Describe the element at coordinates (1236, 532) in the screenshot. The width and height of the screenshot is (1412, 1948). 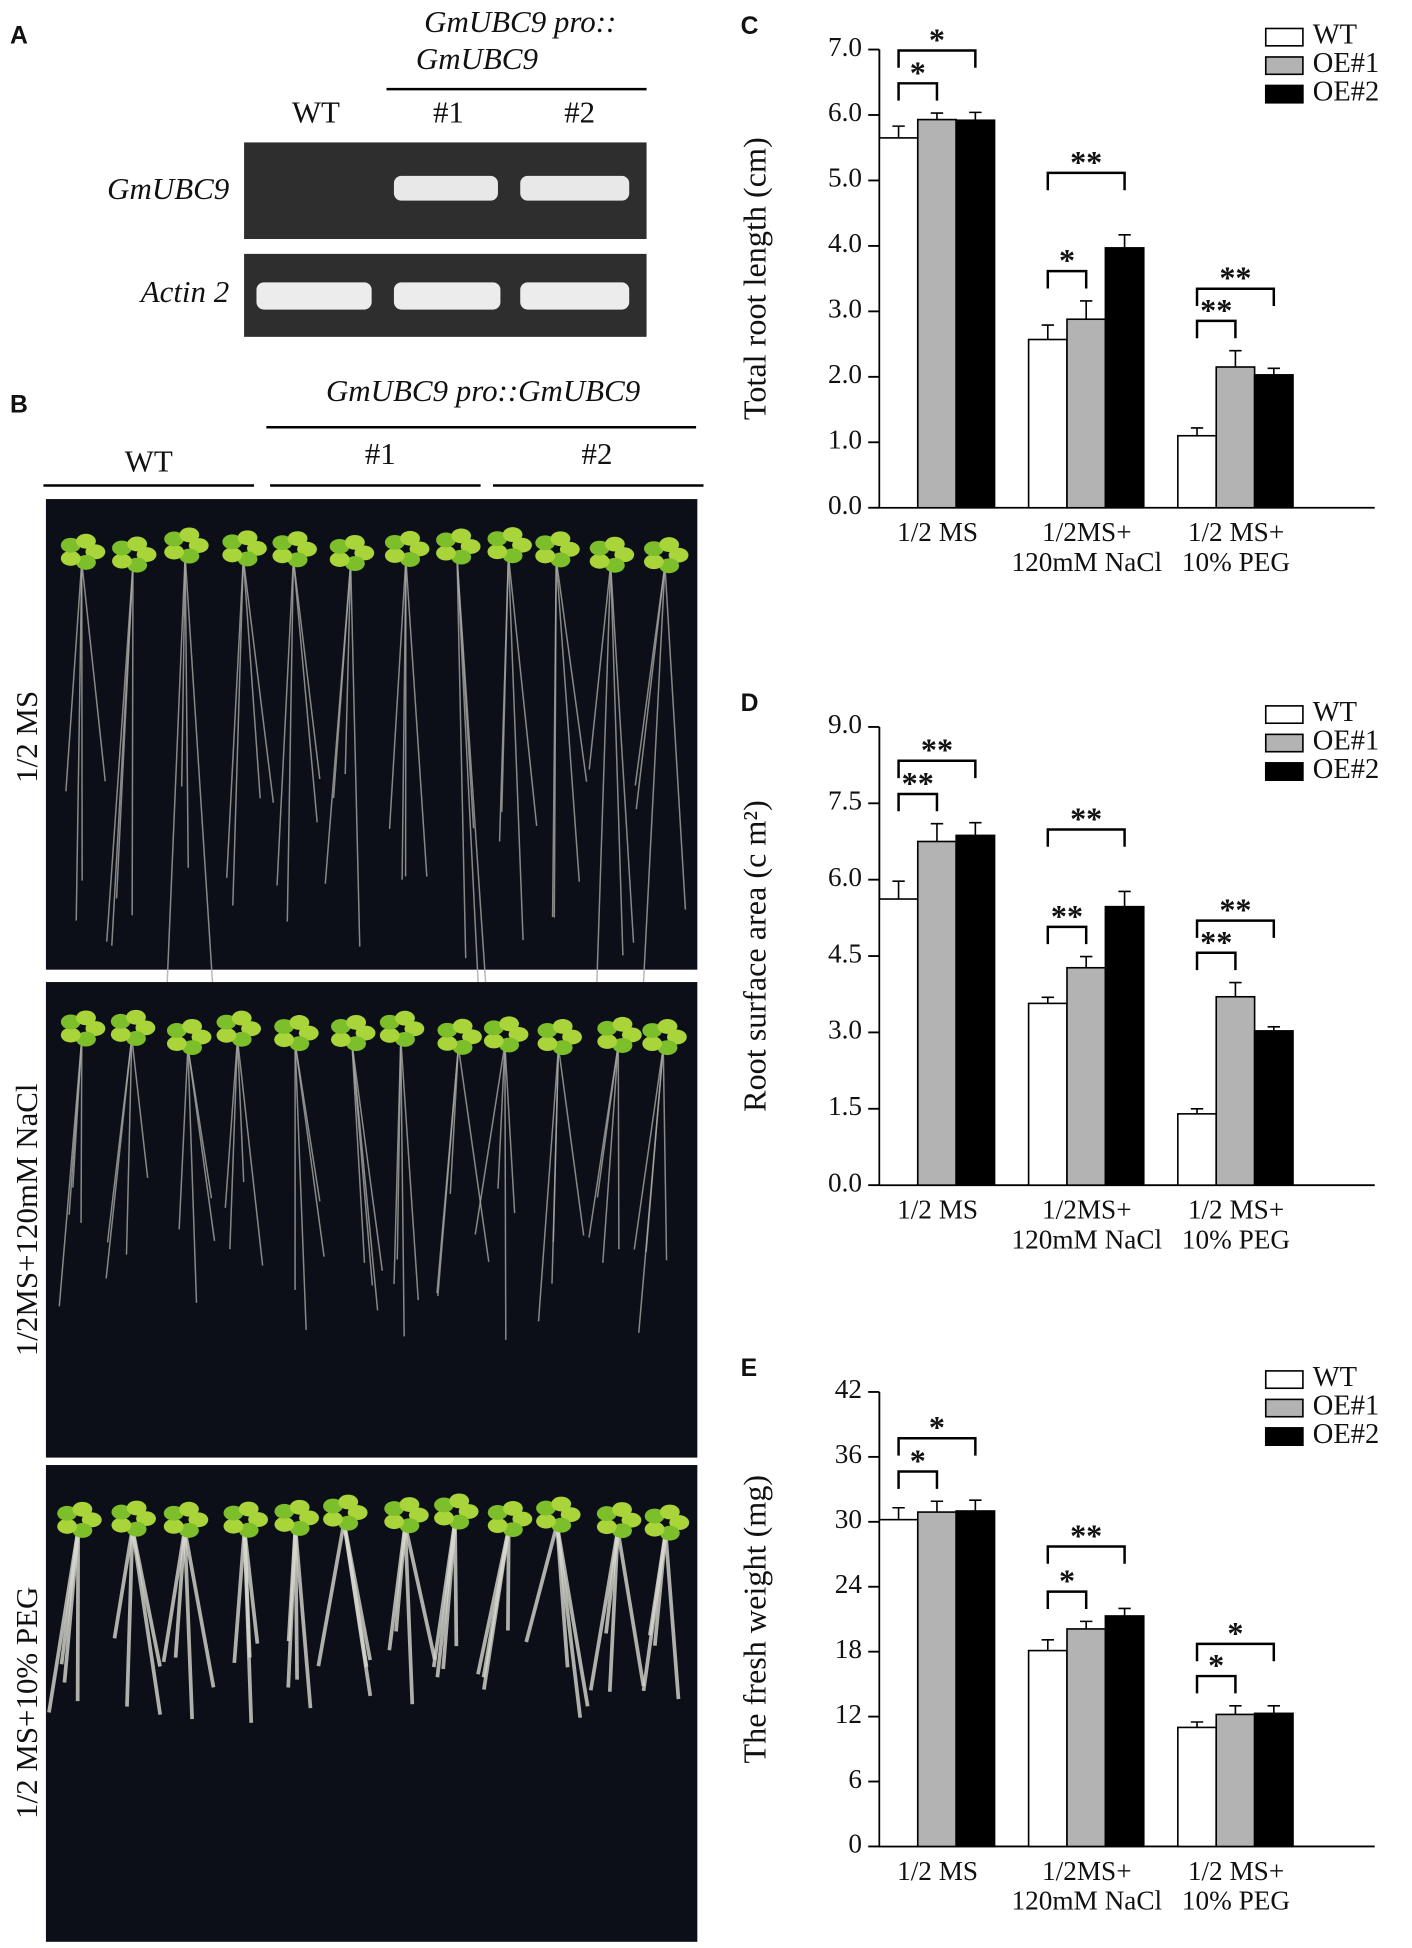
I see `x-tick-label: 1/2 MS+` at that location.